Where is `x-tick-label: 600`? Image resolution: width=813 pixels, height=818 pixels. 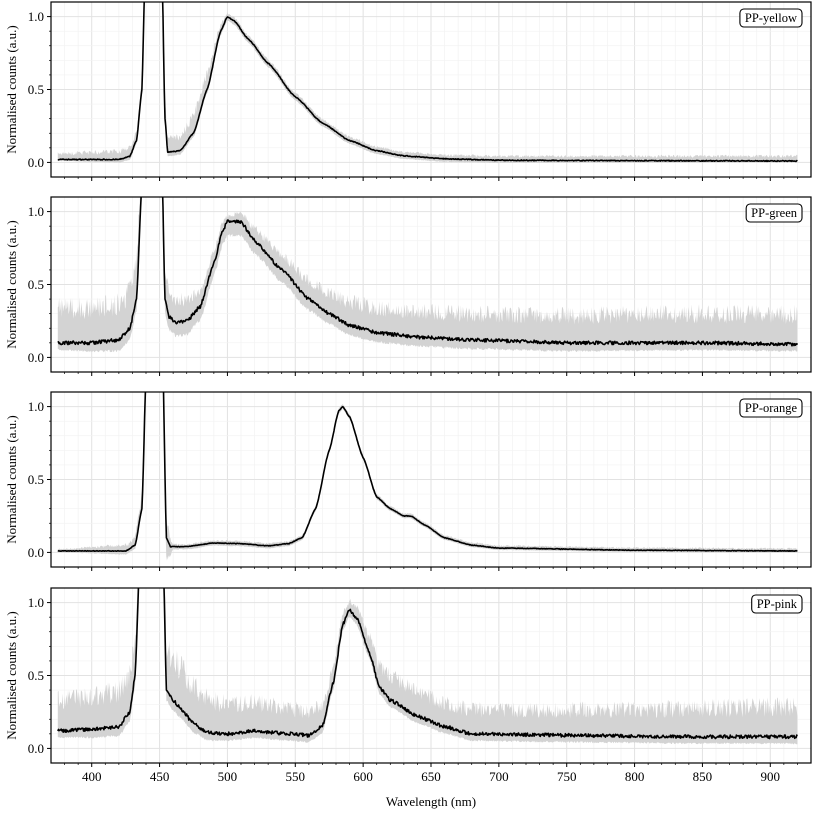
x-tick-label: 600 is located at coordinates (363, 776).